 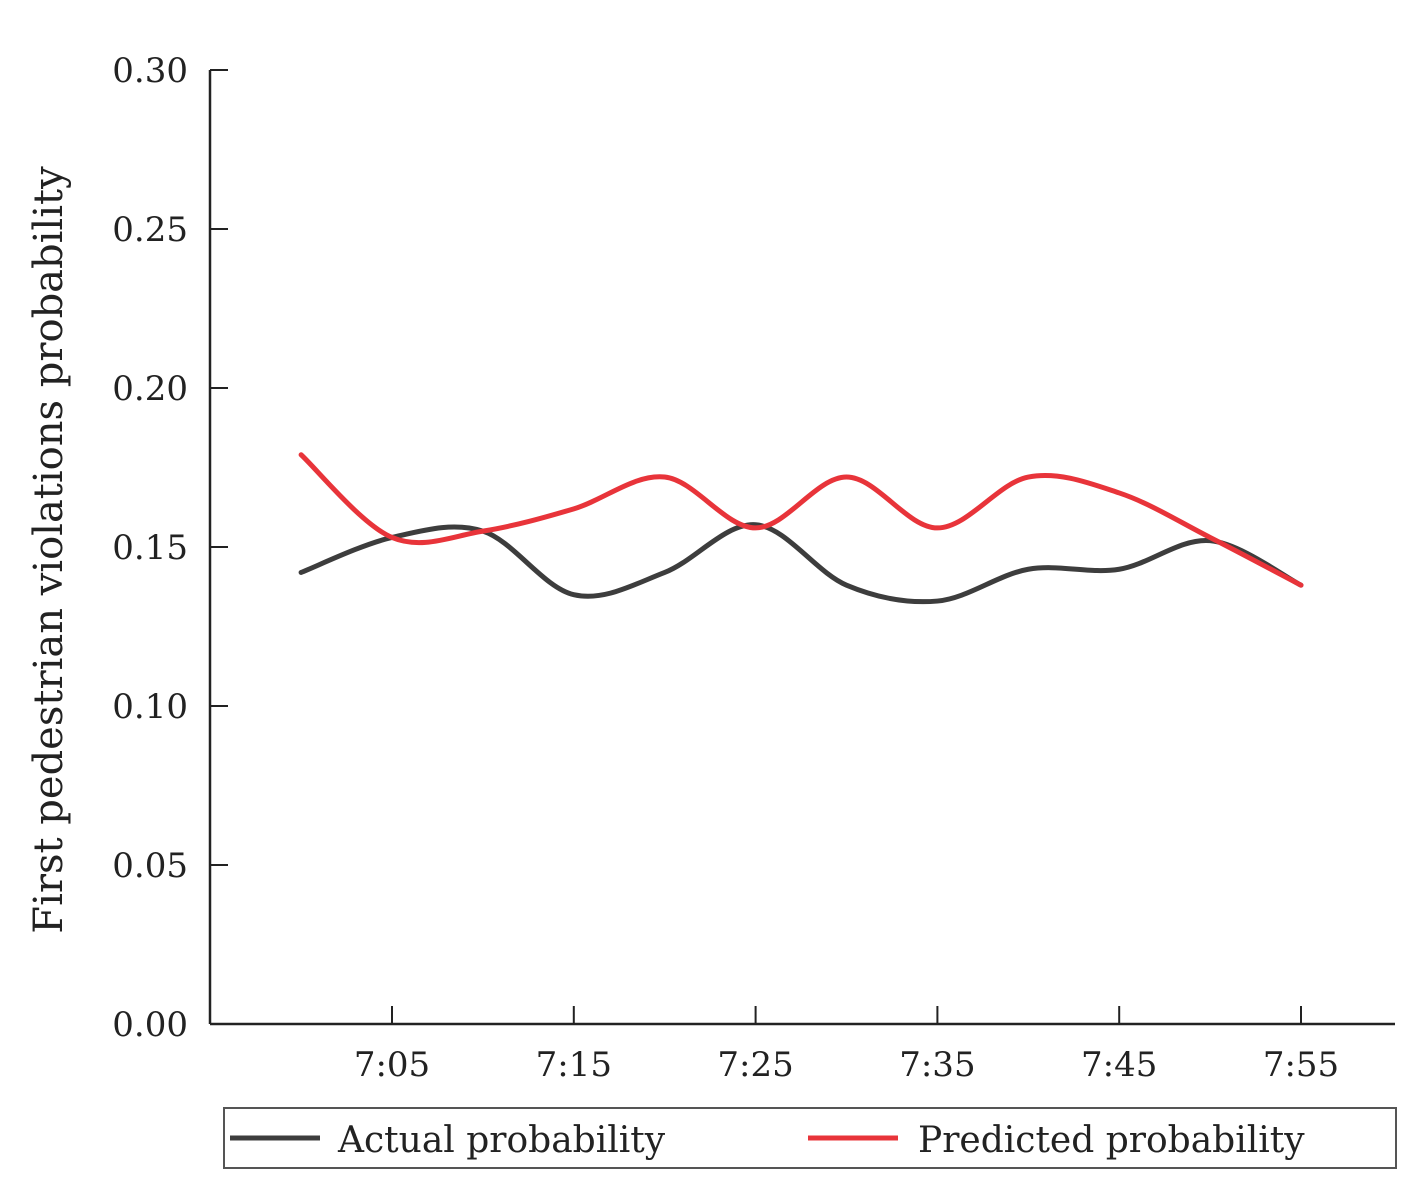 I want to click on x-tick-label: 7:05, so click(x=392, y=1065).